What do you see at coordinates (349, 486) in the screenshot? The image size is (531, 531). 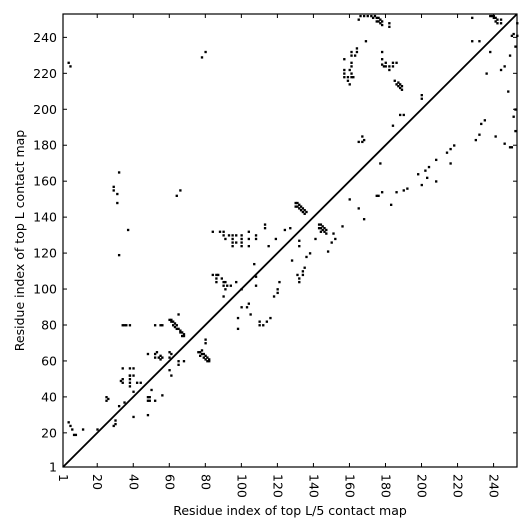 I see `x-tick-label: 160` at bounding box center [349, 486].